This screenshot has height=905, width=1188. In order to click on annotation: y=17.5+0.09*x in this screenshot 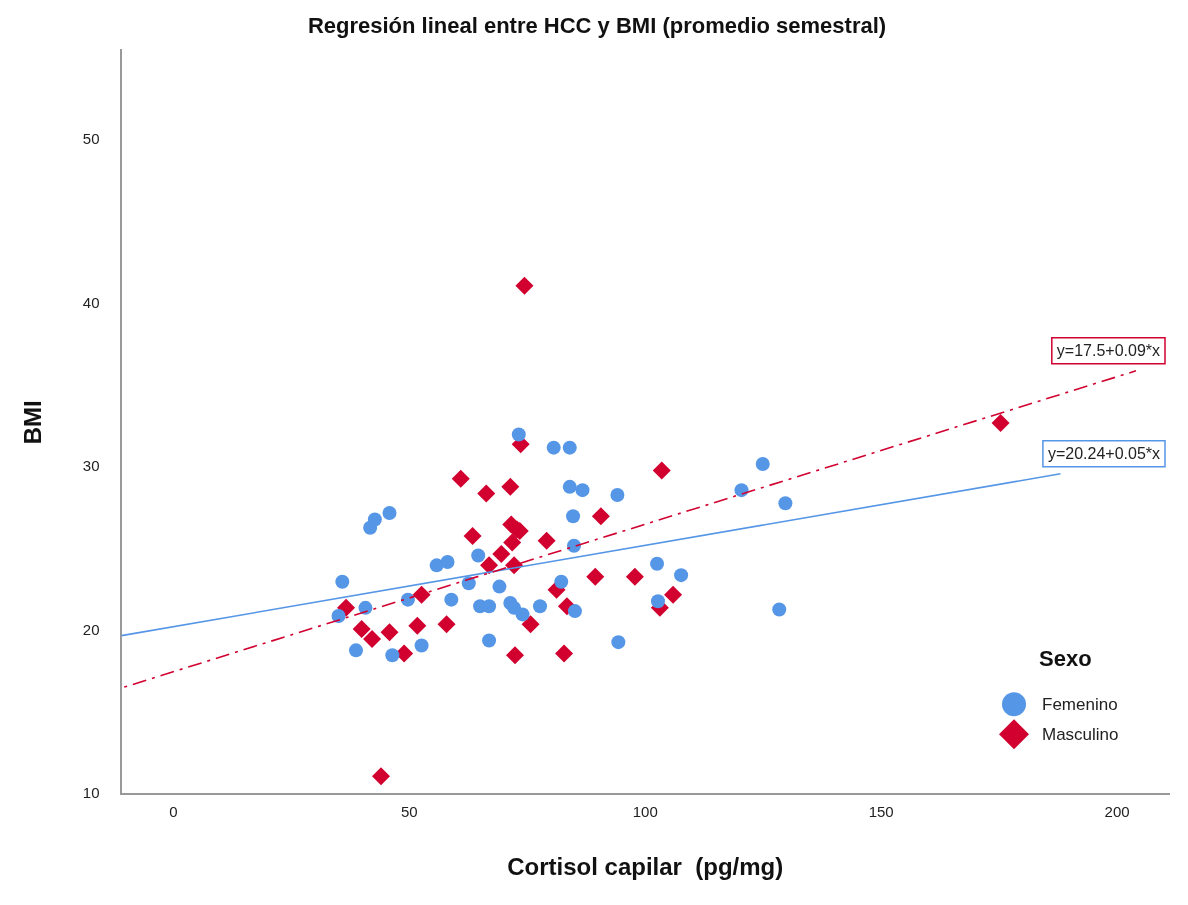, I will do `click(1108, 351)`.